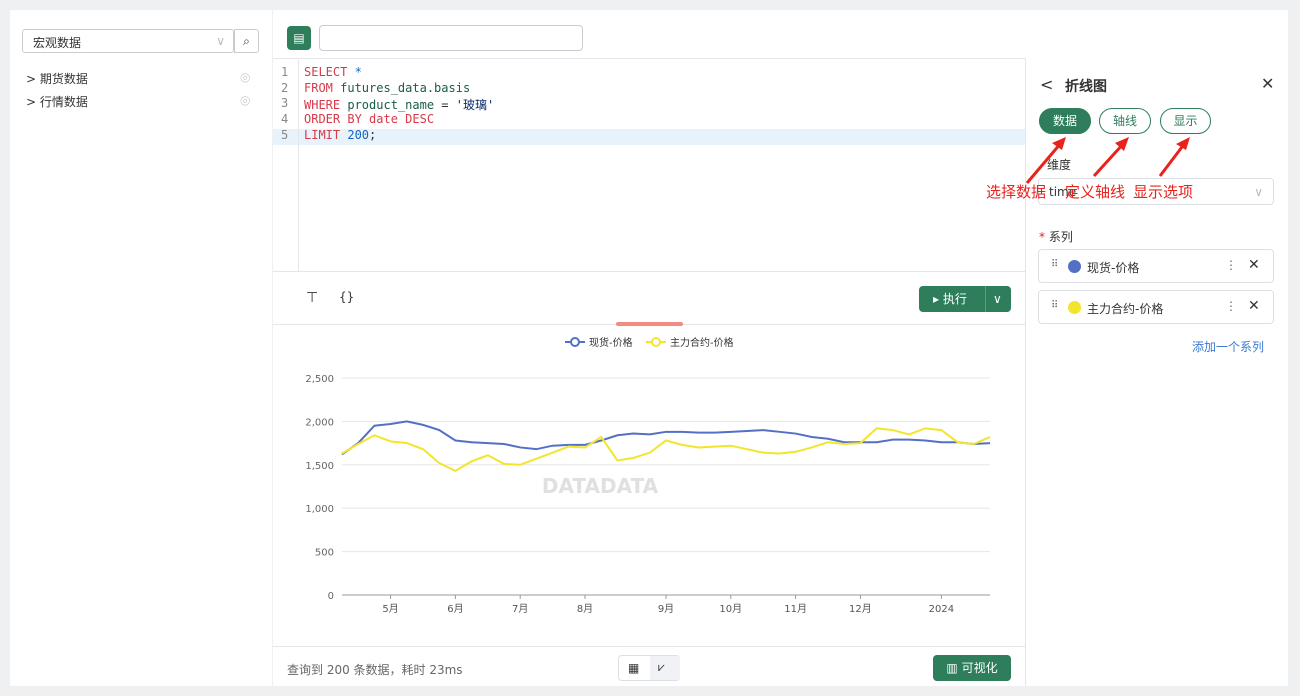 Image resolution: width=1300 pixels, height=696 pixels. I want to click on field-label: 维度, so click(1059, 165).